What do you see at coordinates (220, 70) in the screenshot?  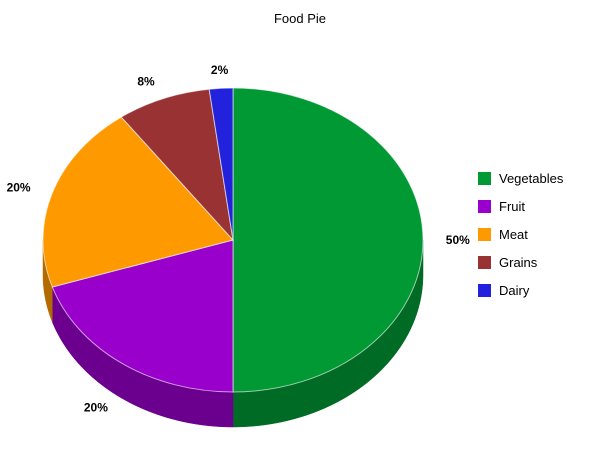 I see `pie-label-dairy: 2%` at bounding box center [220, 70].